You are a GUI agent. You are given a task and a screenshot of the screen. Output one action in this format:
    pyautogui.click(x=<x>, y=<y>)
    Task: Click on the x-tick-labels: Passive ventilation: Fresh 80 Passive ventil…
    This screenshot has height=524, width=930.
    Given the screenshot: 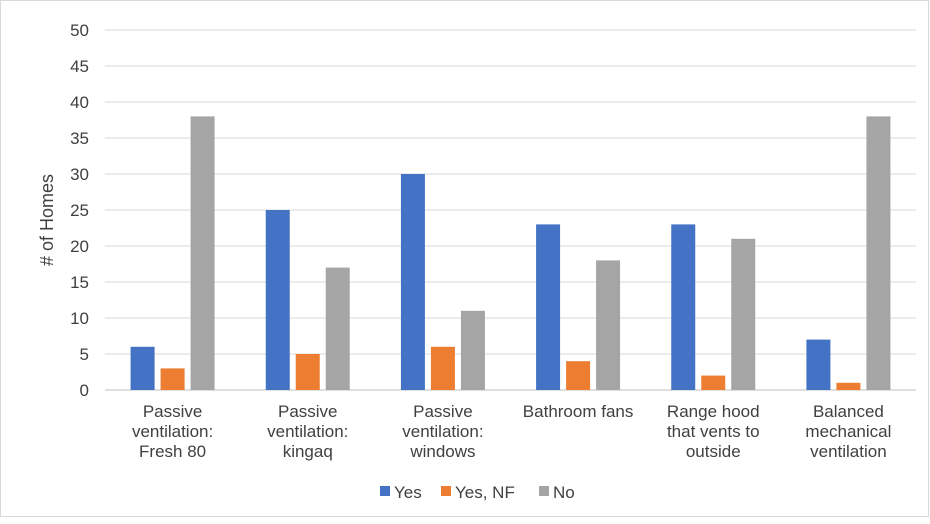 What is the action you would take?
    pyautogui.click(x=511, y=431)
    